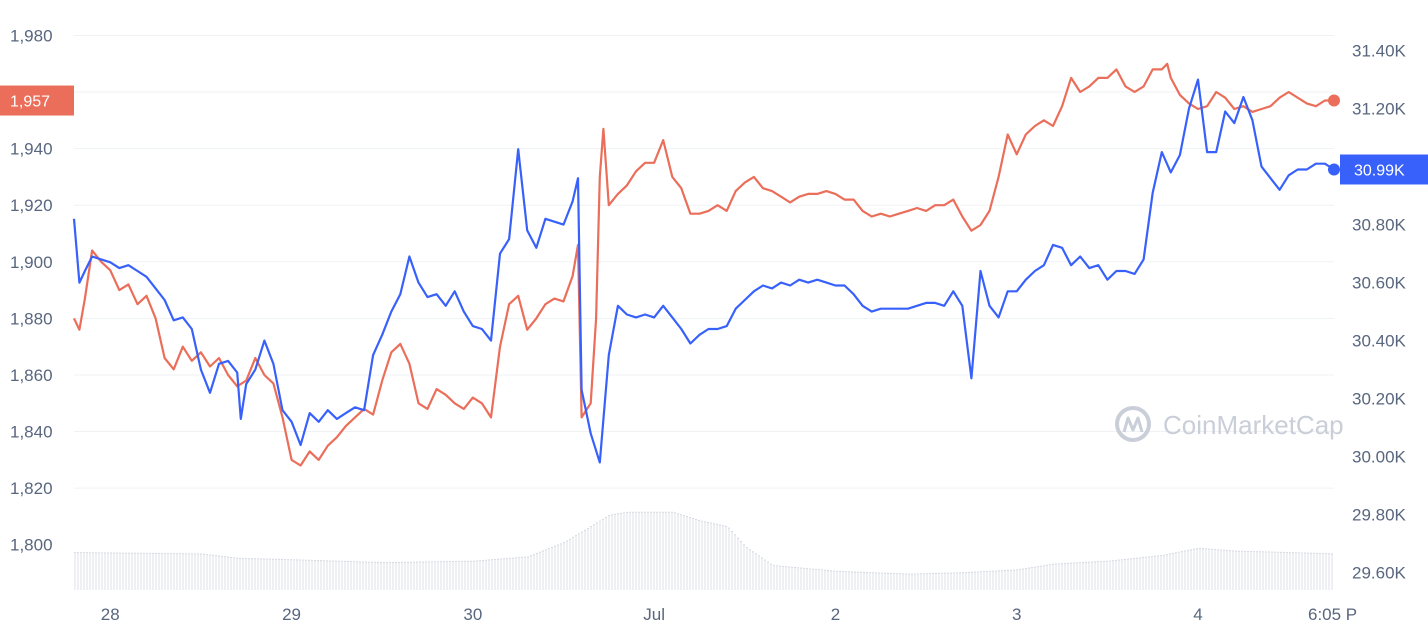  What do you see at coordinates (1379, 573) in the screenshot?
I see `right-tick-label: 29.60K` at bounding box center [1379, 573].